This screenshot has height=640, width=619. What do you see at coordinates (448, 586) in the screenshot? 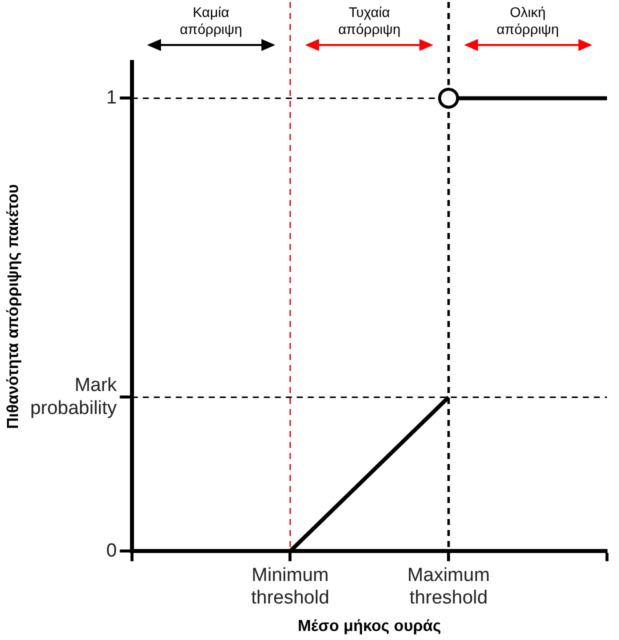
I see `x-tick-label: Maximum threshold` at bounding box center [448, 586].